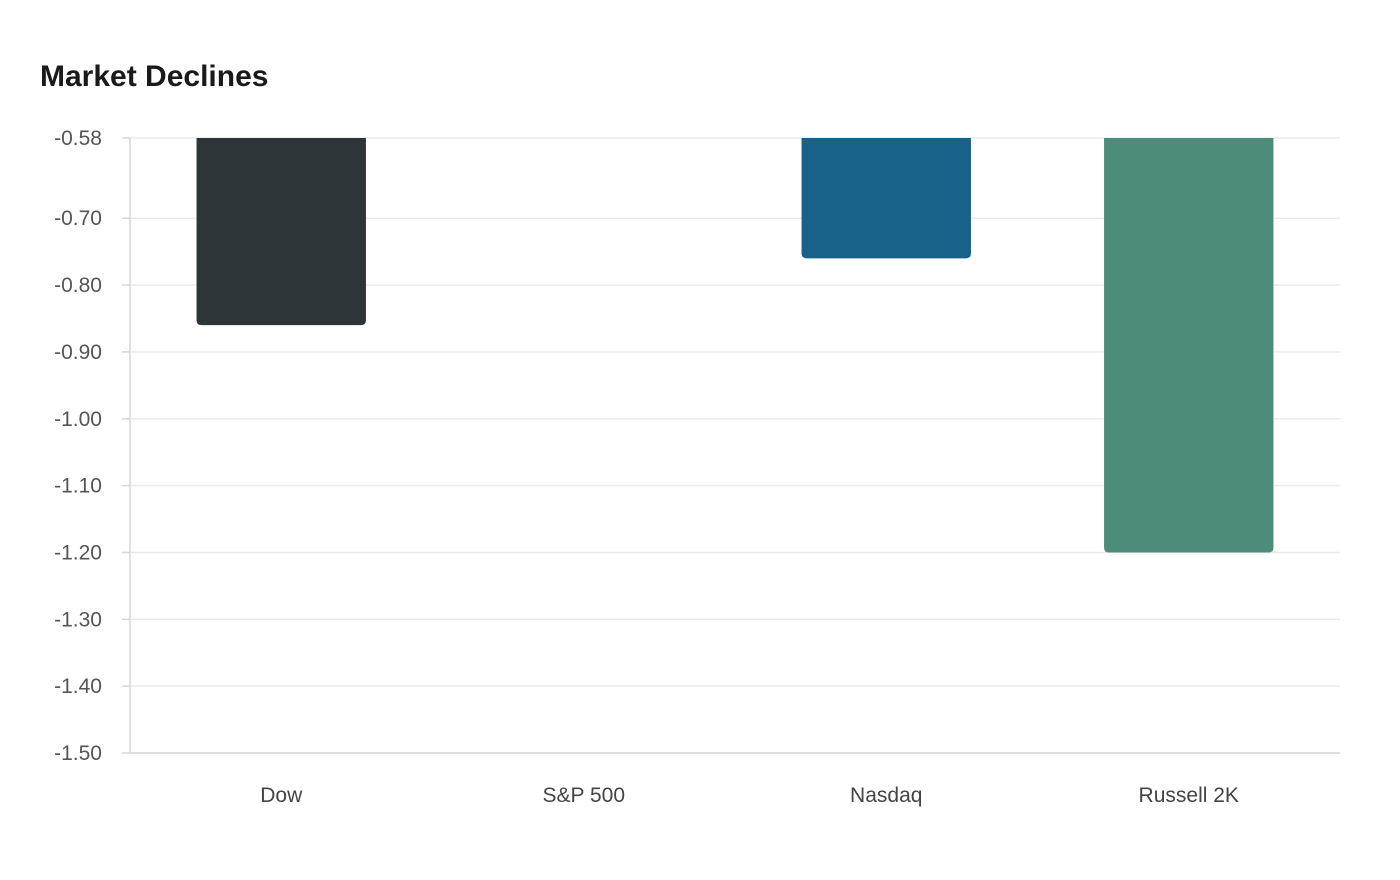 This screenshot has width=1400, height=880. What do you see at coordinates (78, 486) in the screenshot?
I see `y-tick-label: -1.10` at bounding box center [78, 486].